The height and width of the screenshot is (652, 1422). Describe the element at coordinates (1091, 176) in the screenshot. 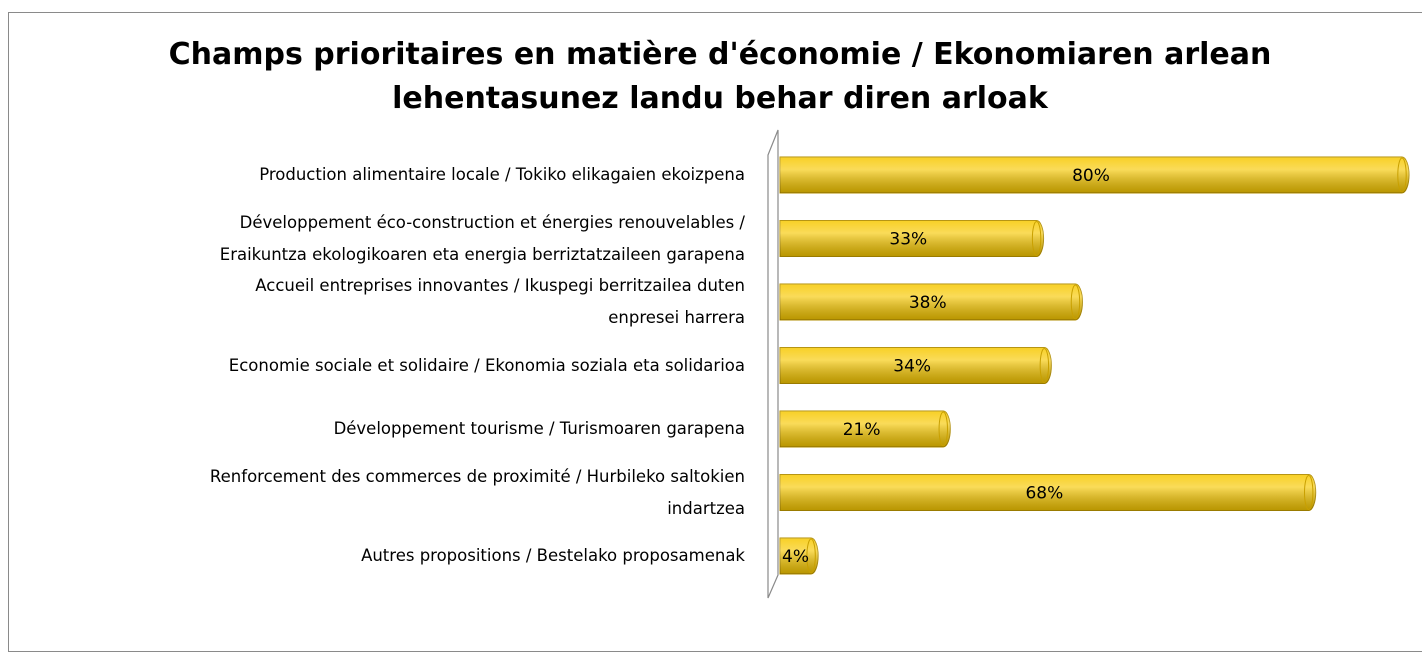

I see `value-label: 80%` at that location.